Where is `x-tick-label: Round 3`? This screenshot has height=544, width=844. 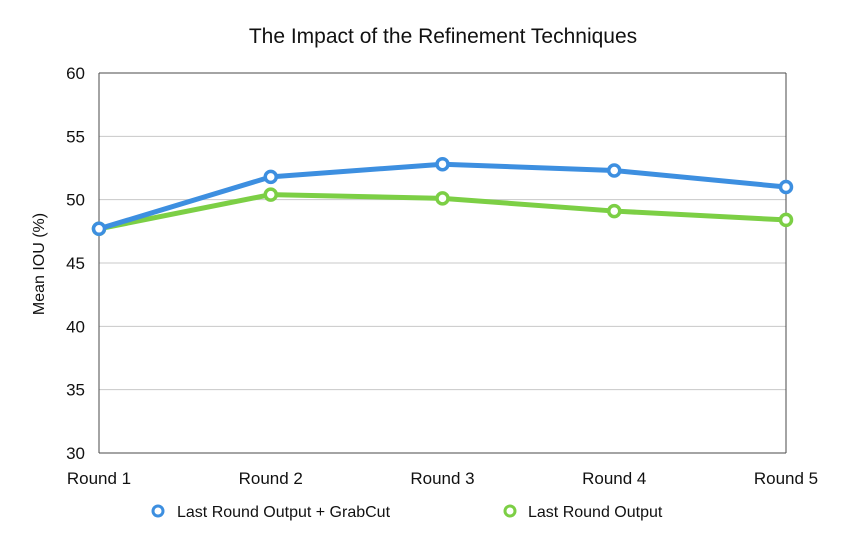
x-tick-label: Round 3 is located at coordinates (442, 478).